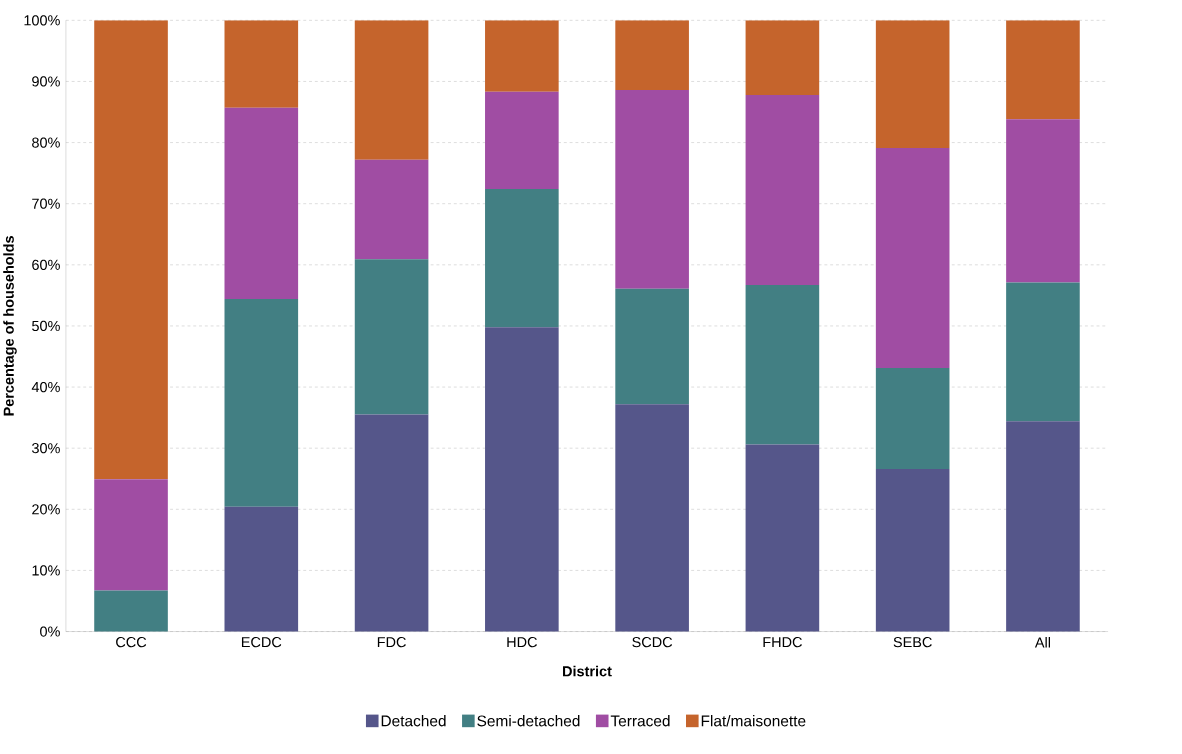 This screenshot has height=754, width=1182. I want to click on y-tick-label: 10%, so click(46, 570).